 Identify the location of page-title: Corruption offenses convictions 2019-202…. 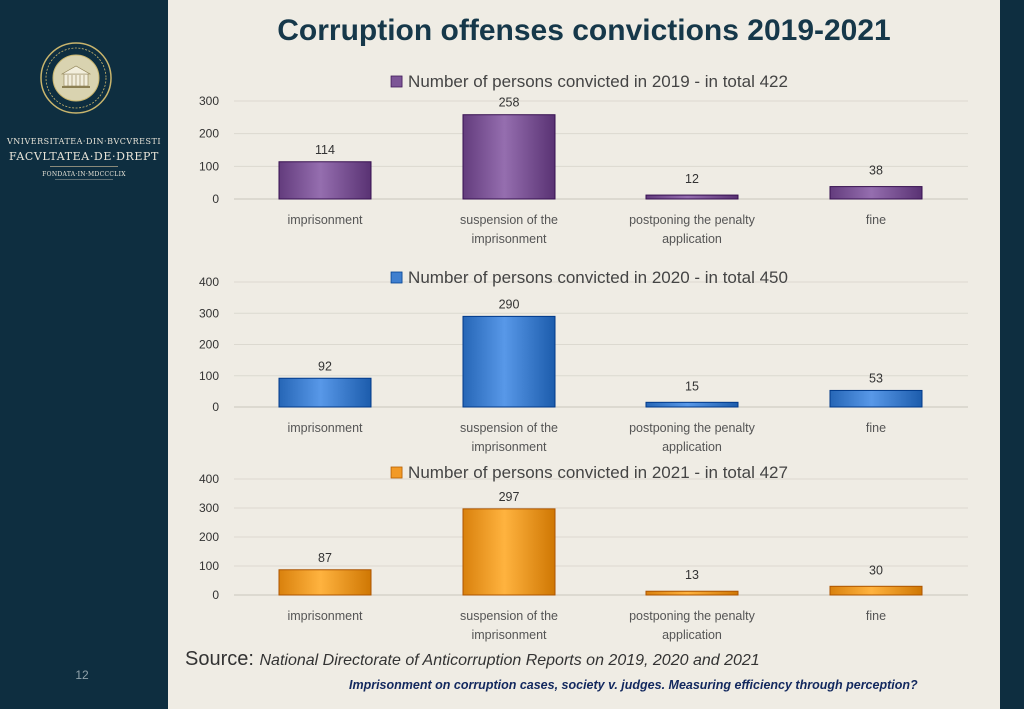
(584, 30).